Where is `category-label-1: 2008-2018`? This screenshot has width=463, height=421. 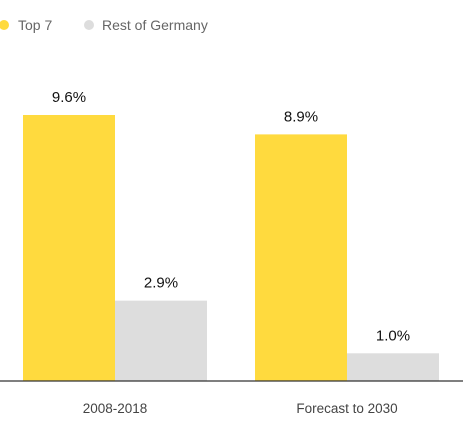
category-label-1: 2008-2018 is located at coordinates (115, 408).